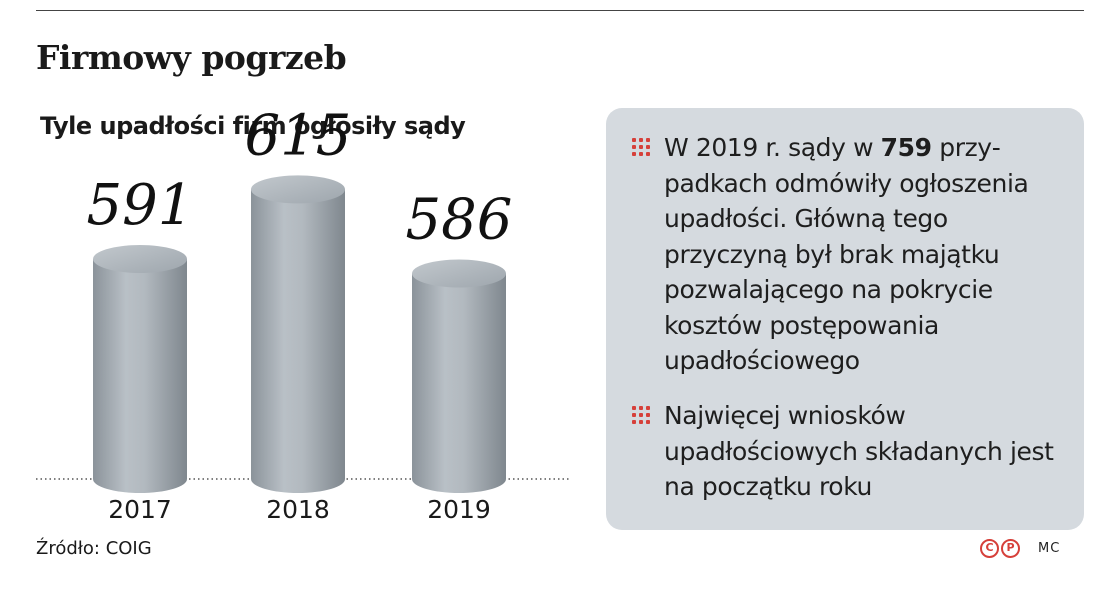  Describe the element at coordinates (140, 509) in the screenshot. I see `category-label-2017: 2017` at that location.